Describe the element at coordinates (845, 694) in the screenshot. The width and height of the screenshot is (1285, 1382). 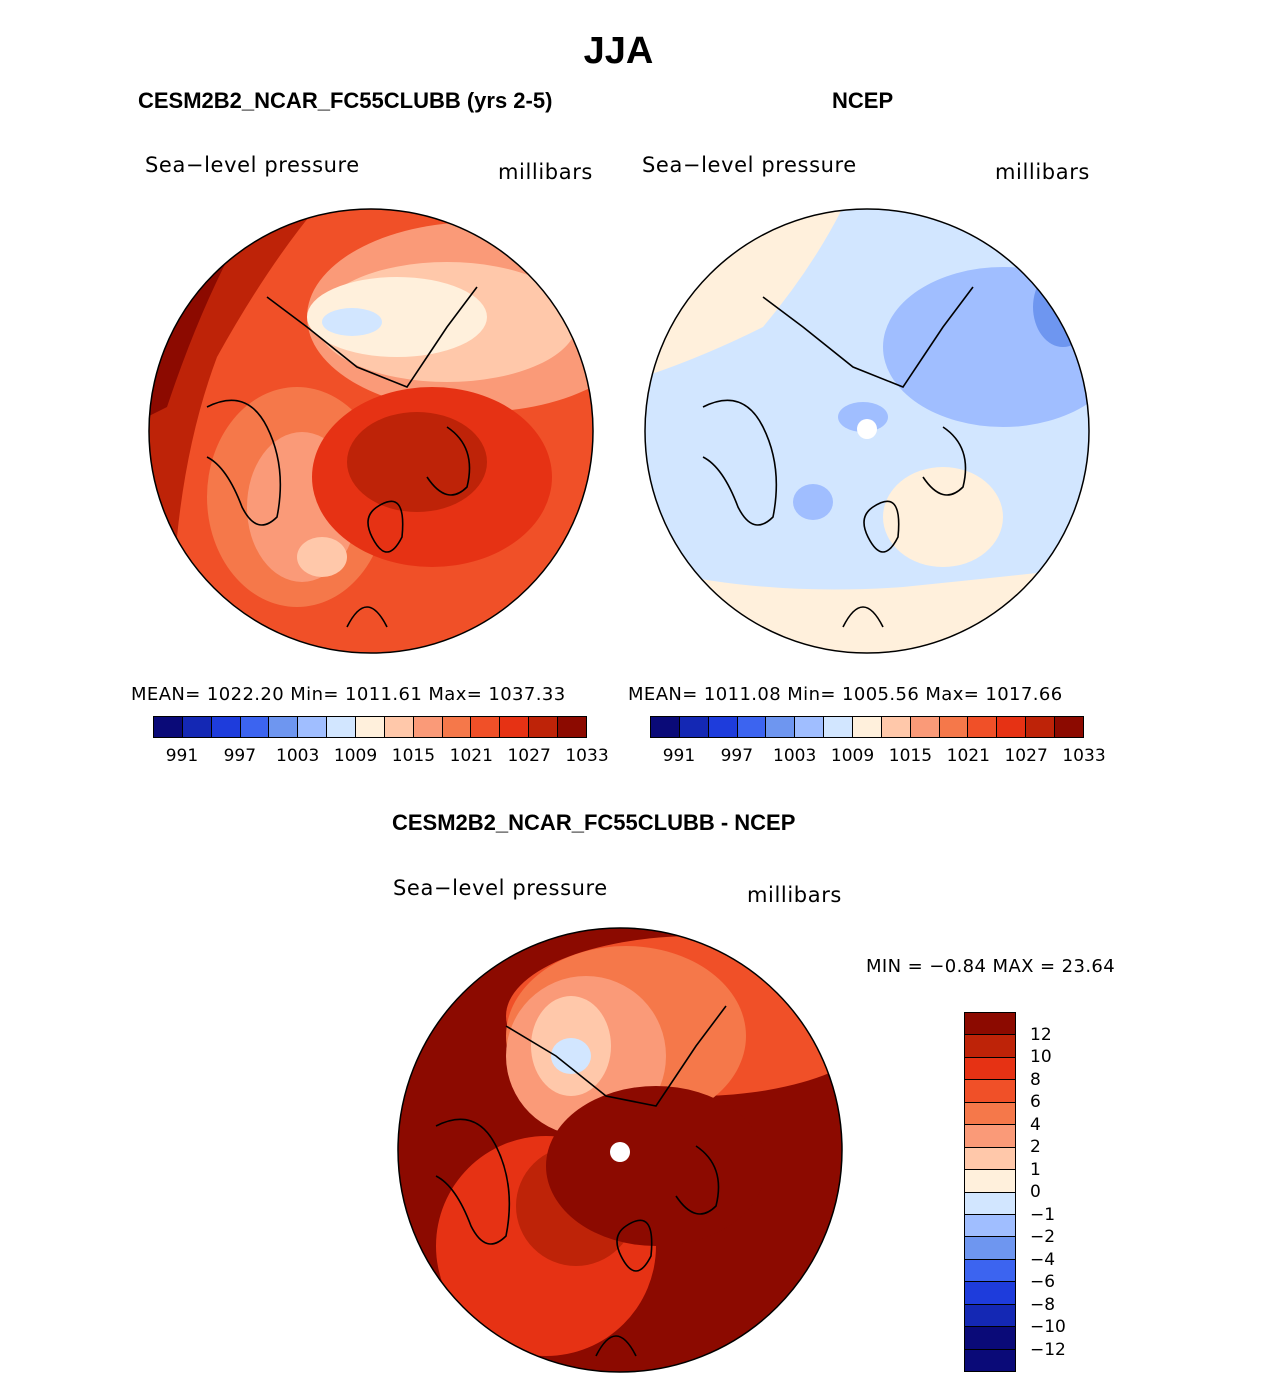
I see `obs-stats: MEAN= 1011.08 Min= 1005.56 Max= 1017.66` at that location.